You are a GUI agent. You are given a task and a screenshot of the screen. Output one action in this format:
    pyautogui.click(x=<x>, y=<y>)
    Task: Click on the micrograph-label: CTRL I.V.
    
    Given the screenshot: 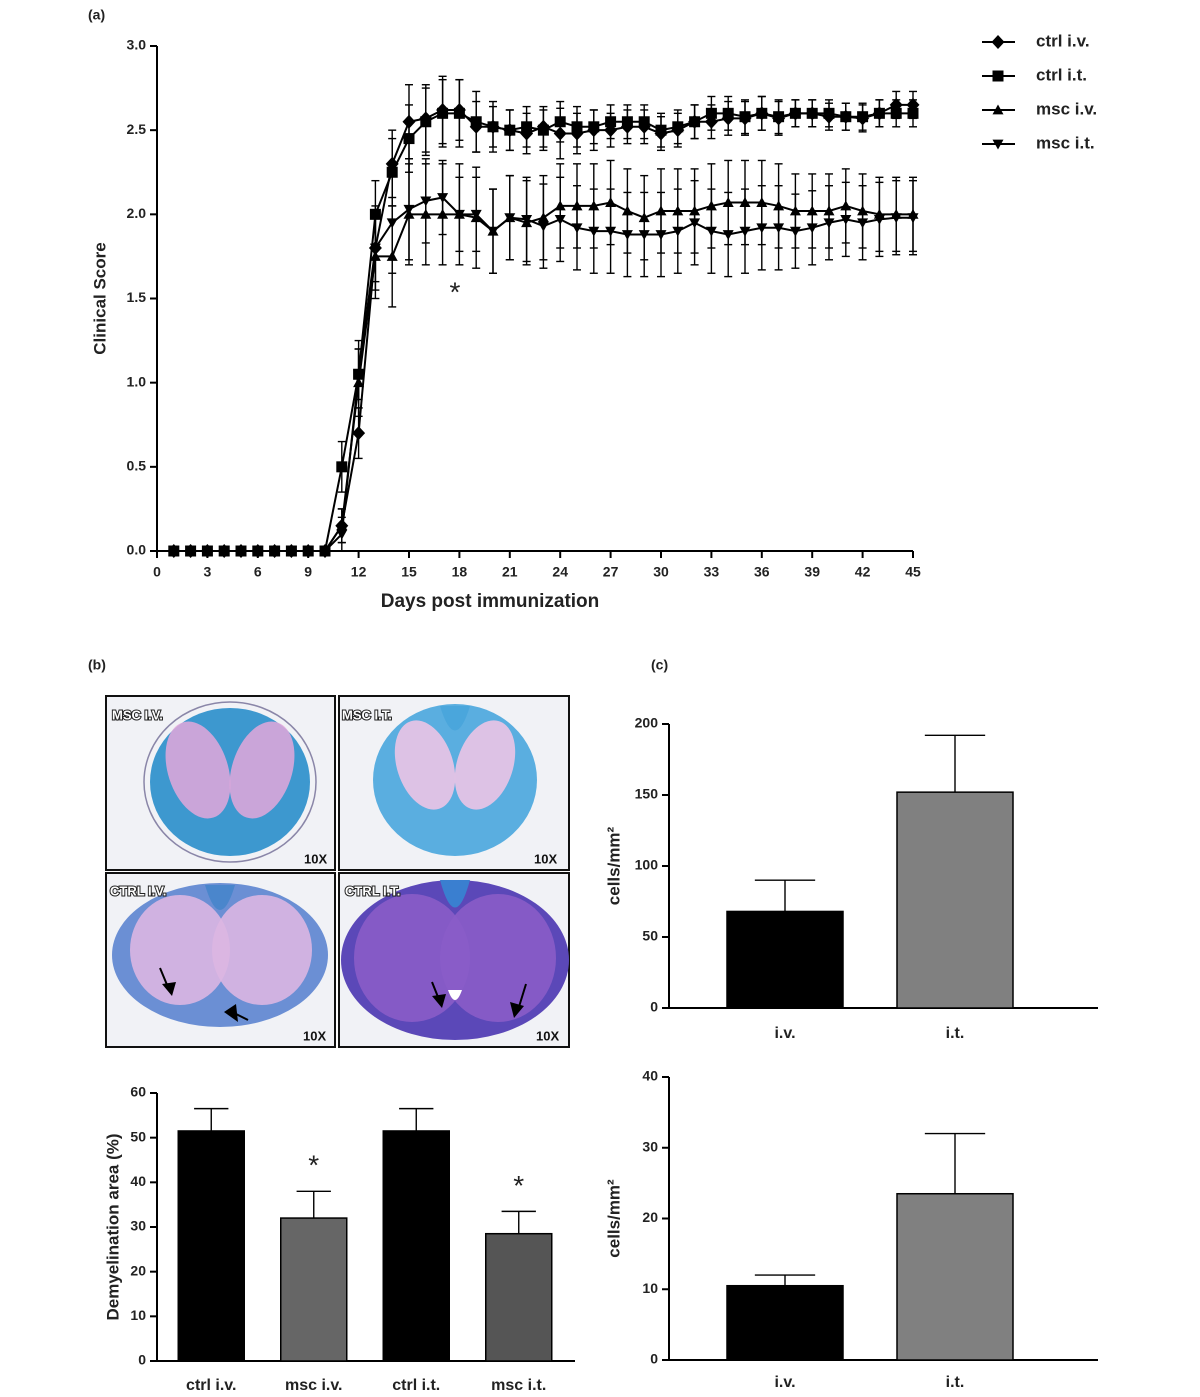 What is the action you would take?
    pyautogui.click(x=138, y=890)
    